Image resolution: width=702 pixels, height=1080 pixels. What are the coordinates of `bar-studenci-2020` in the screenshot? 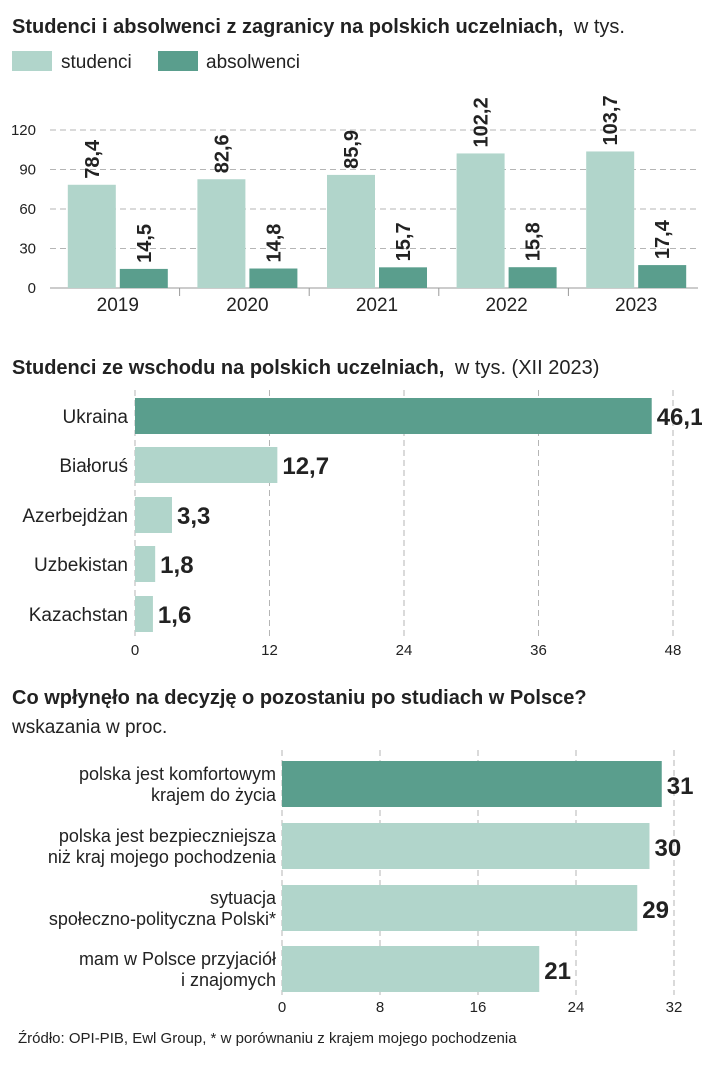 It's located at (221, 233).